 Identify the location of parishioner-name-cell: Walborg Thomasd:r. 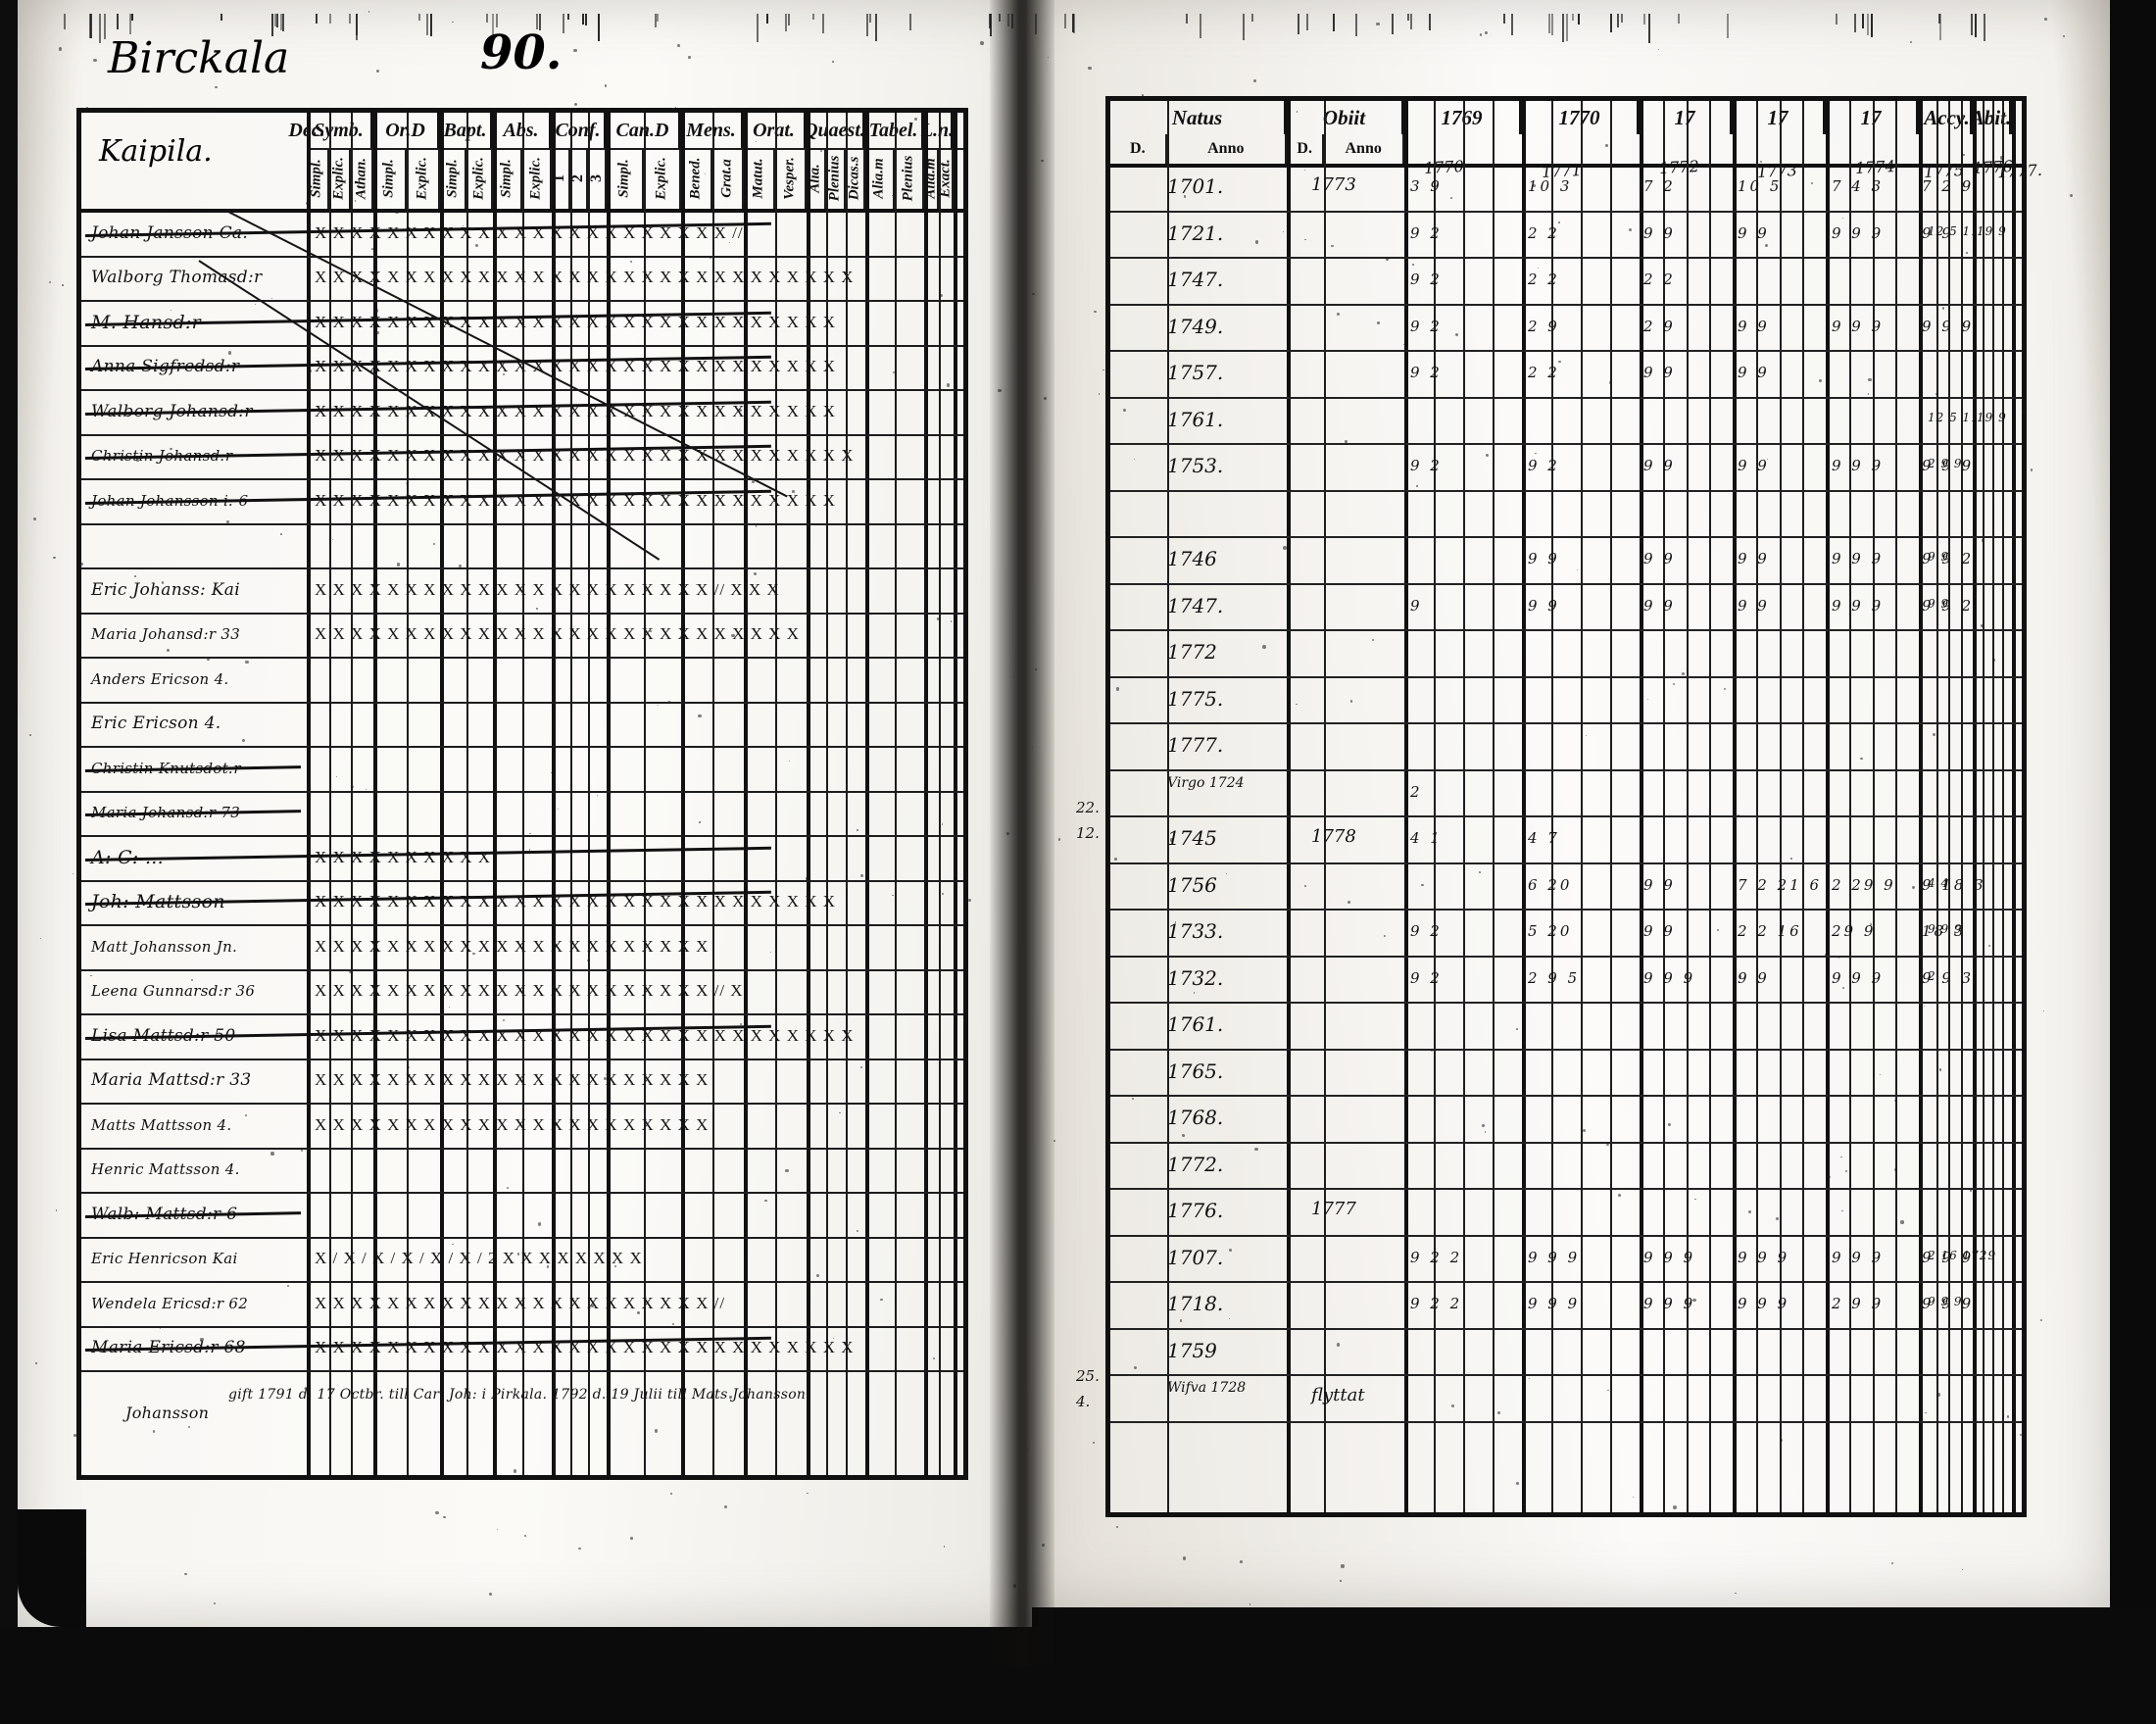
(194, 278).